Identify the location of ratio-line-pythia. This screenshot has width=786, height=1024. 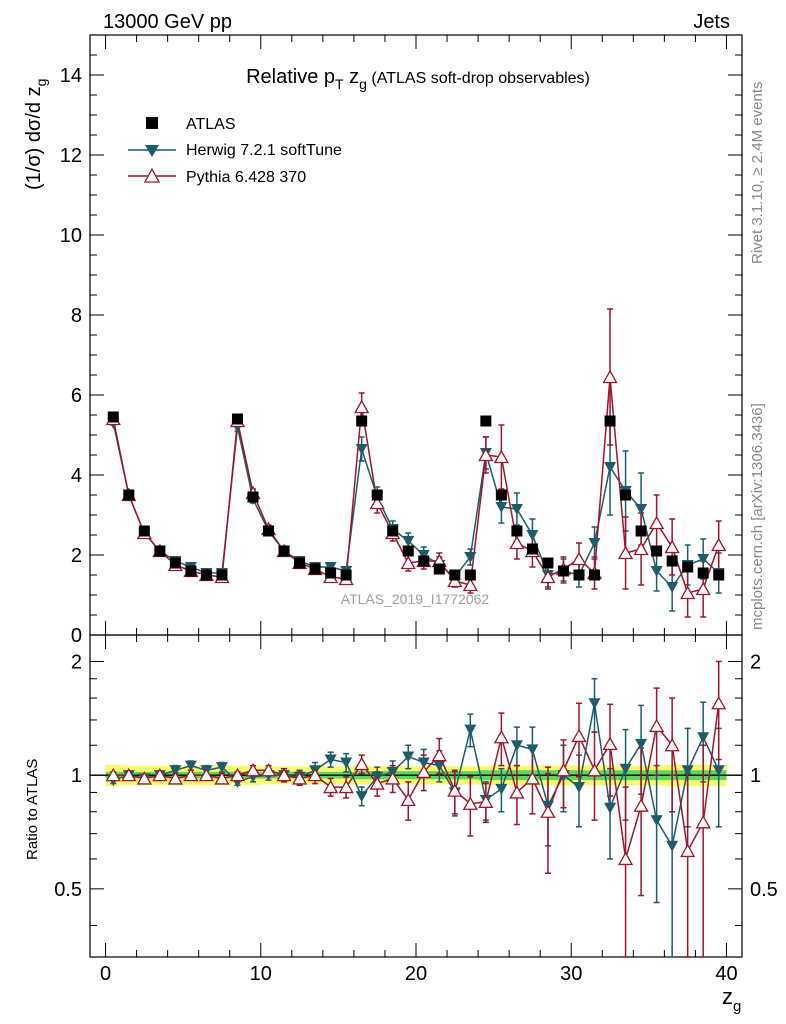
(416, 781).